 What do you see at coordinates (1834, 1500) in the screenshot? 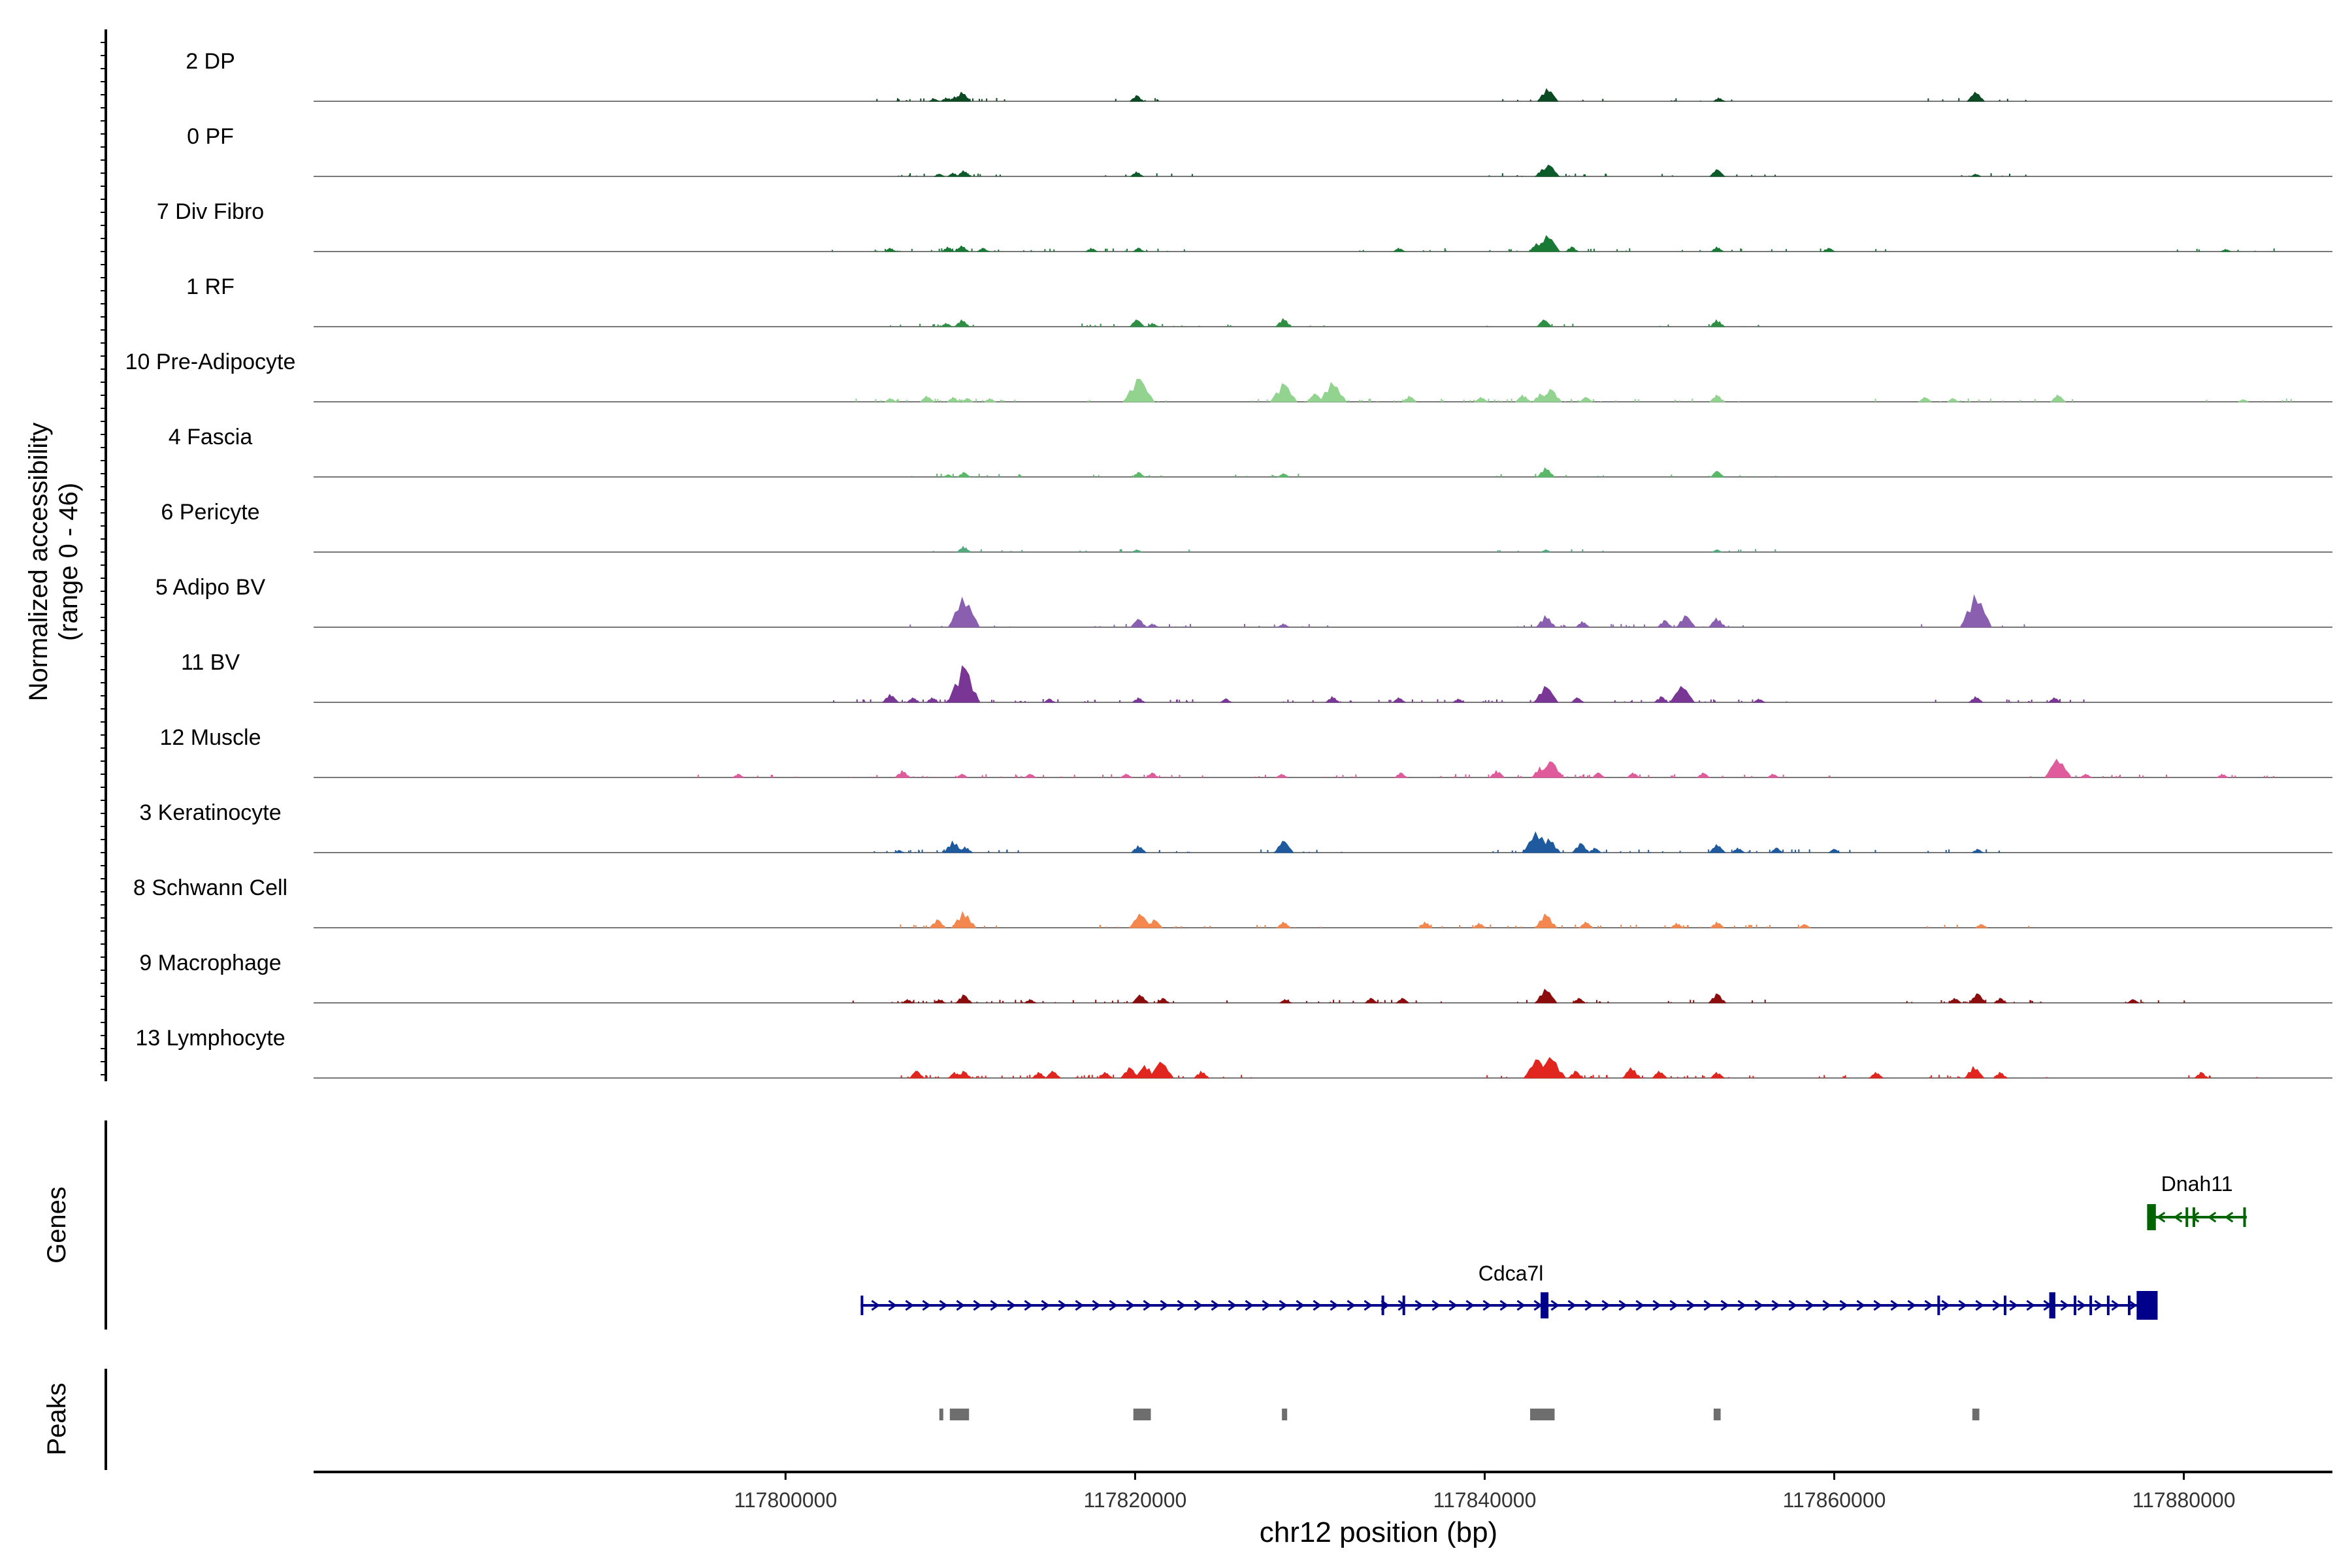
I see `x-tick-label: 117860000` at bounding box center [1834, 1500].